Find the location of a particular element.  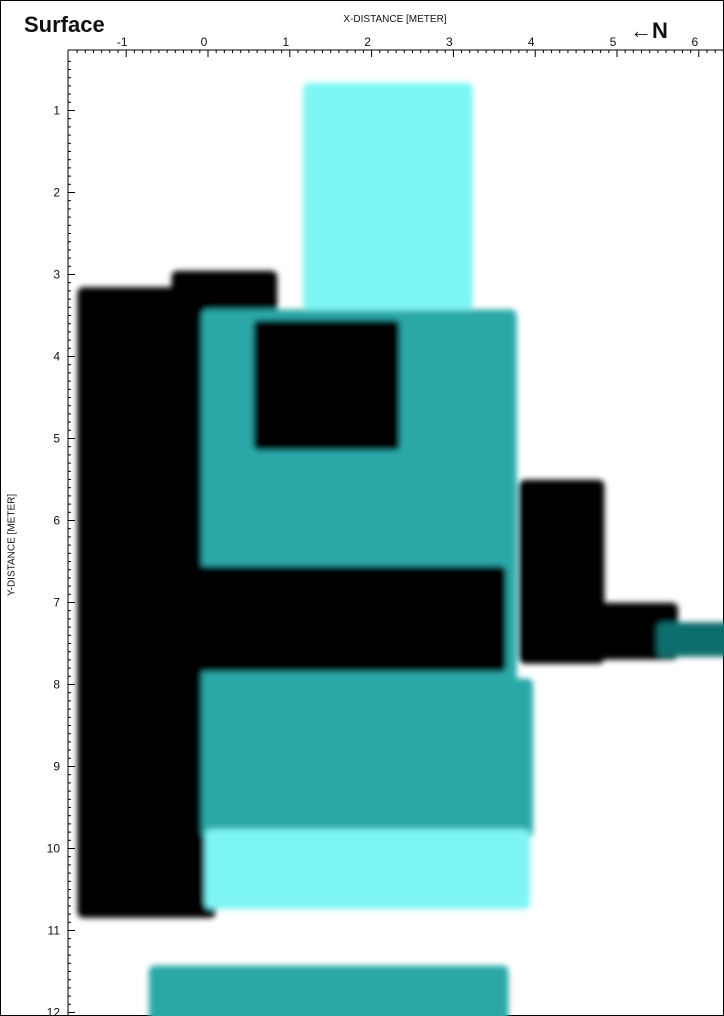

y-tick-label: 8 is located at coordinates (56, 685).